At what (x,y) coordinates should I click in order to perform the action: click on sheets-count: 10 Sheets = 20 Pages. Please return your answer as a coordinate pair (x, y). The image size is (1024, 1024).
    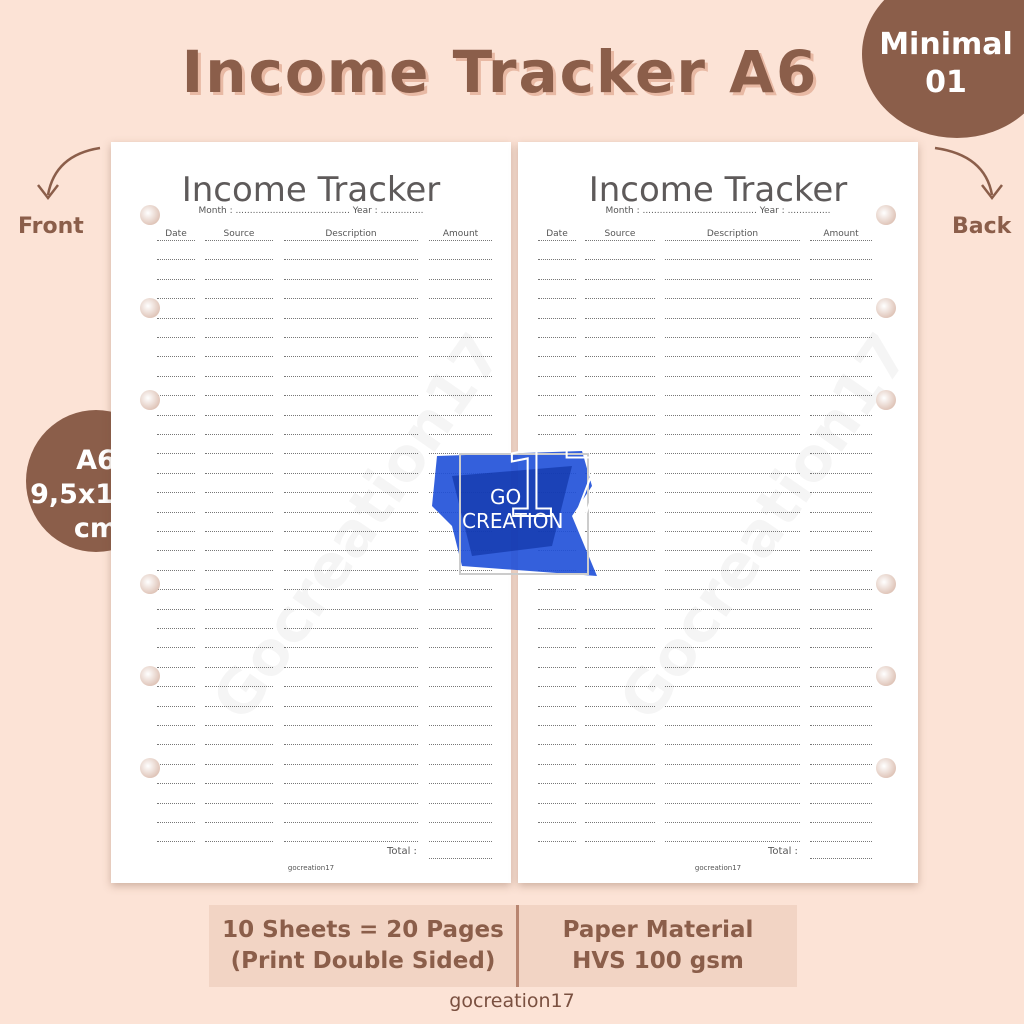
    Looking at the image, I should click on (363, 930).